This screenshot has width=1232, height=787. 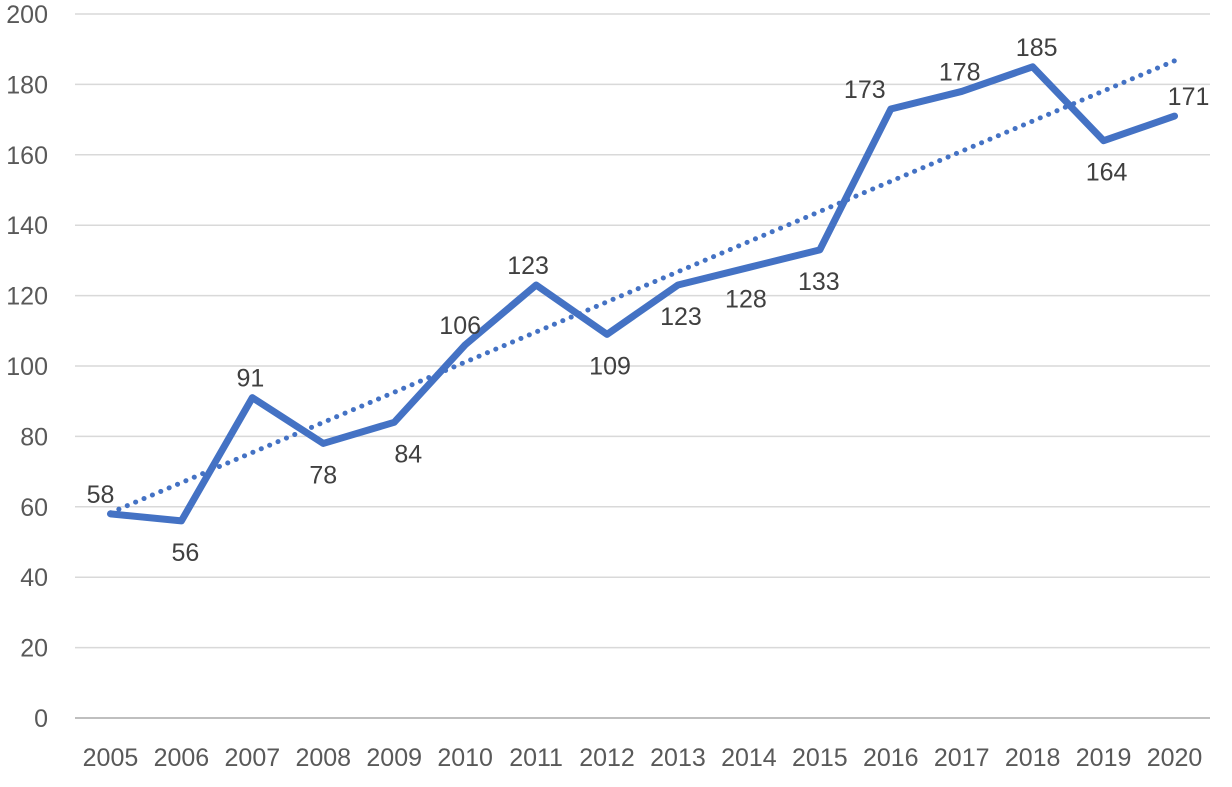 I want to click on data-label: 173, so click(x=865, y=90).